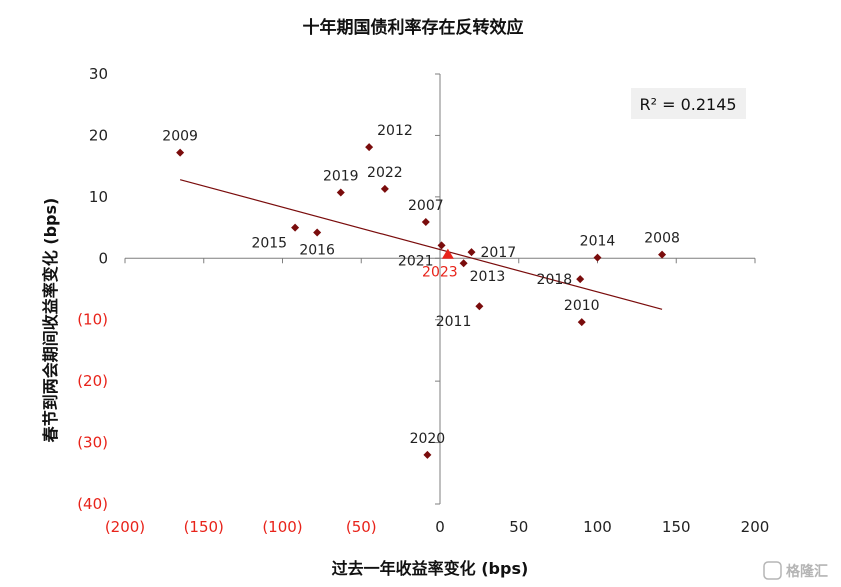 This screenshot has width=841, height=587. What do you see at coordinates (103, 258) in the screenshot?
I see `y-tick-label: 0` at bounding box center [103, 258].